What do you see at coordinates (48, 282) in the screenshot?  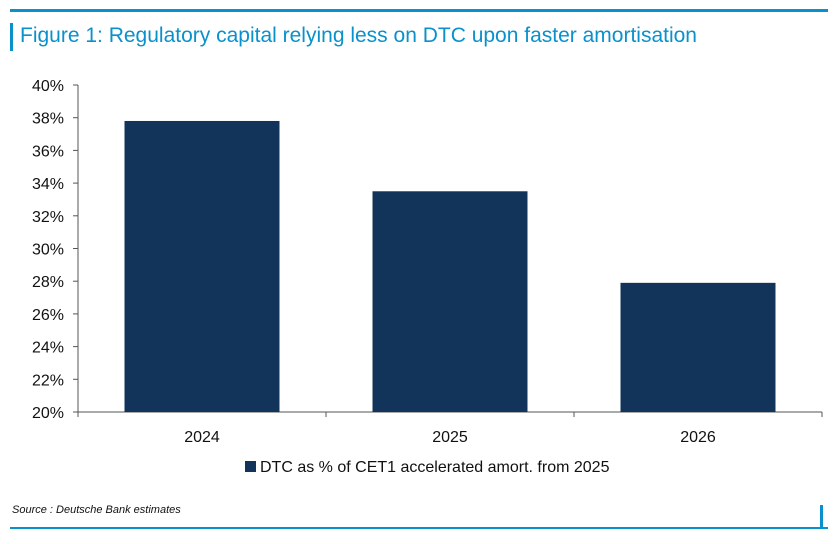 I see `y-tick-label: 28%` at bounding box center [48, 282].